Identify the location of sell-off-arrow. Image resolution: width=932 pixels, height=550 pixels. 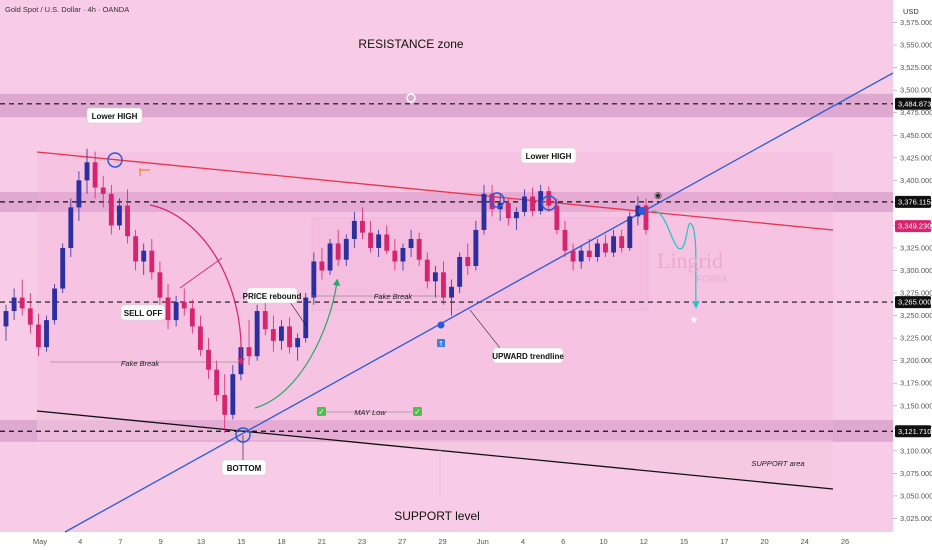
(197, 285).